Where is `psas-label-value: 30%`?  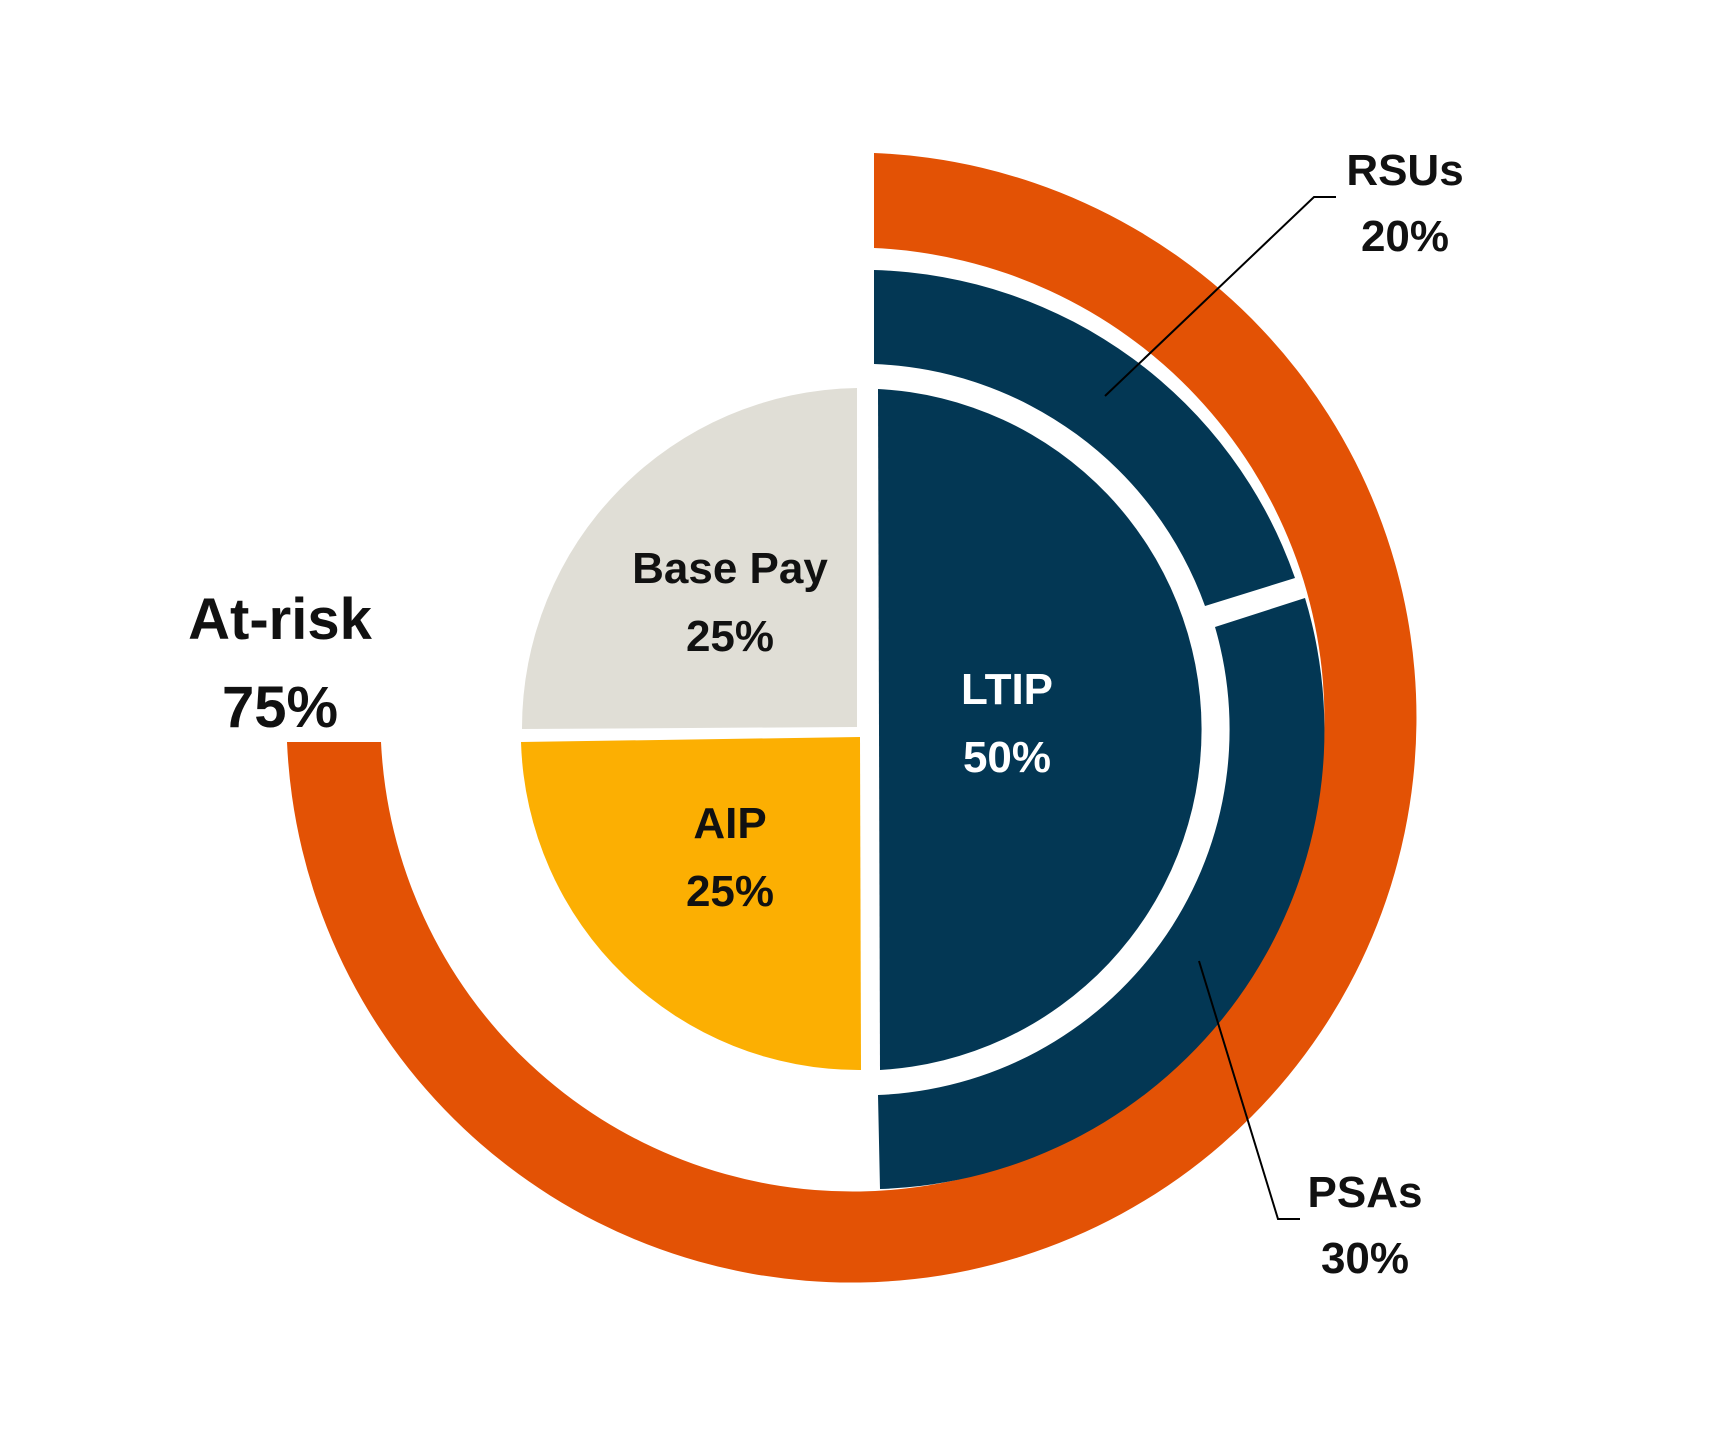 psas-label-value: 30% is located at coordinates (1365, 1258).